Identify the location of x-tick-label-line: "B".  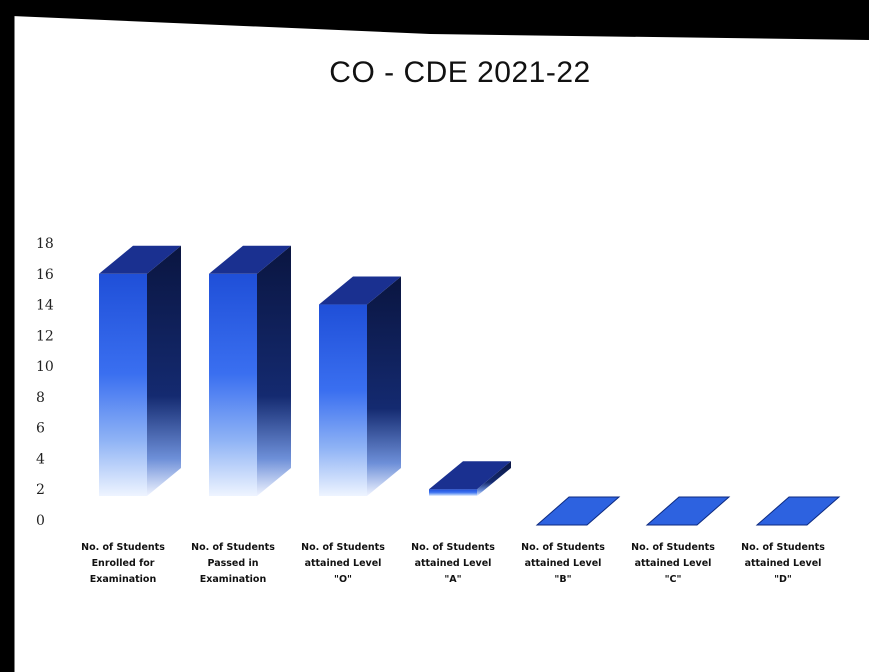
(563, 579).